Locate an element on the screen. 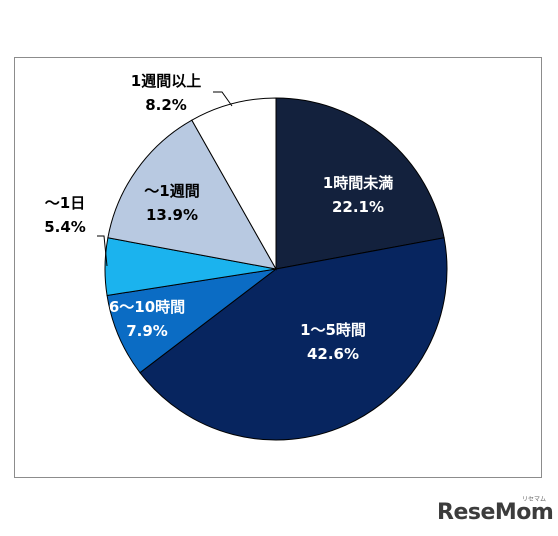 The image size is (558, 536). slice-value-label: 22.1% is located at coordinates (358, 207).